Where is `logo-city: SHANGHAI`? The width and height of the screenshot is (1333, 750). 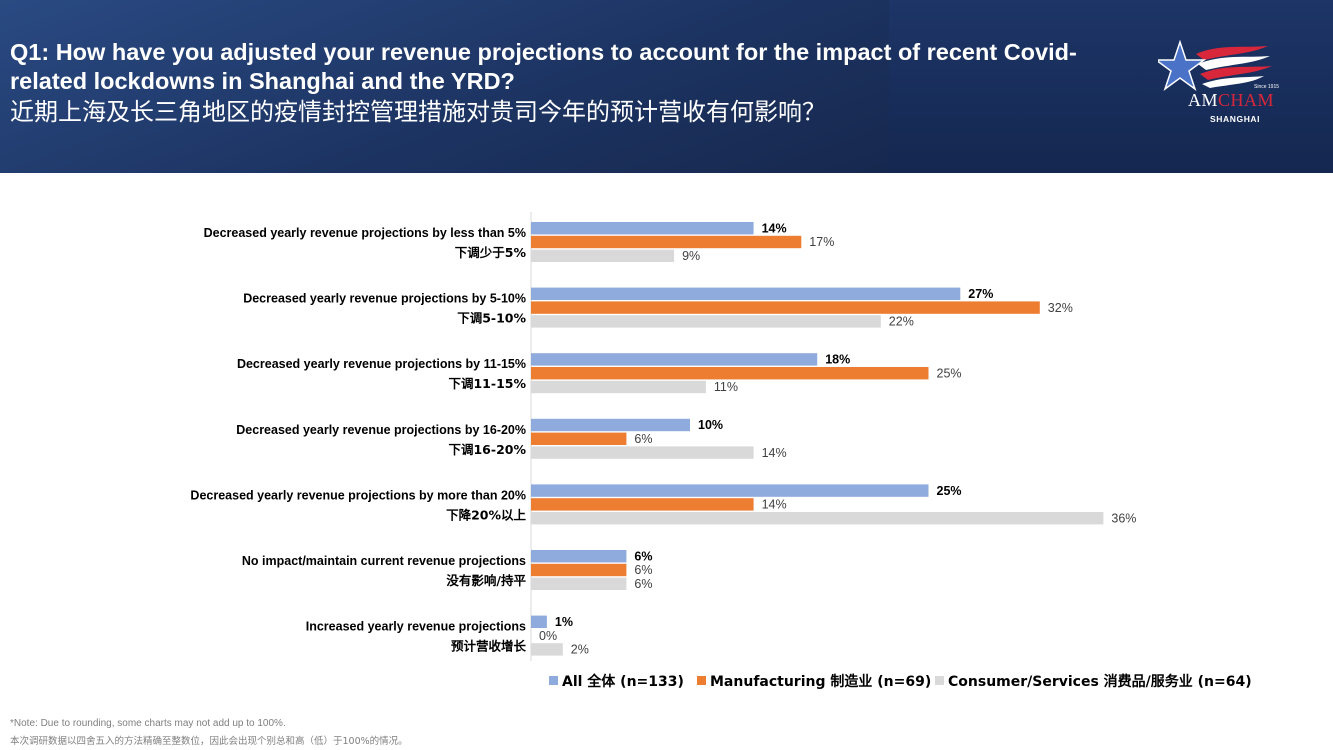 logo-city: SHANGHAI is located at coordinates (1235, 119).